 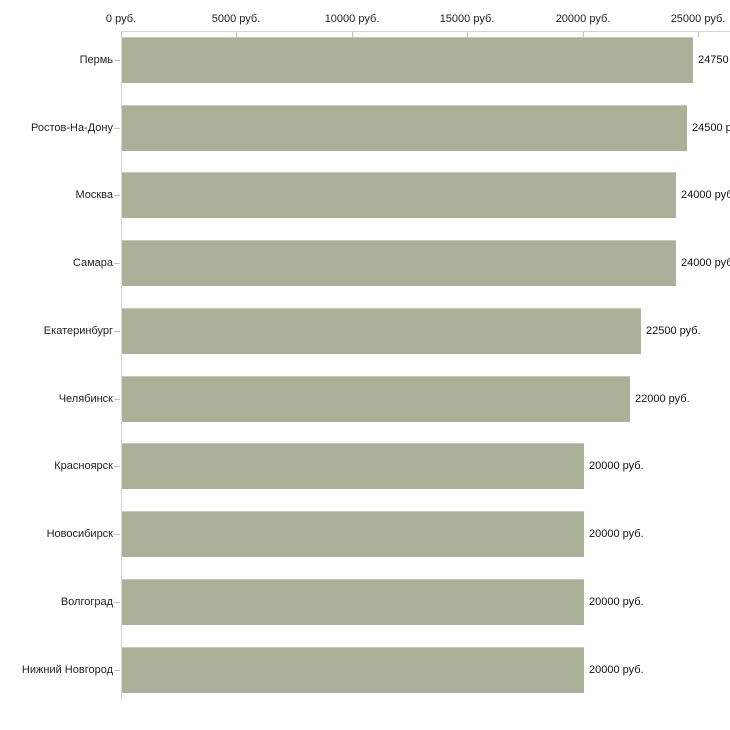 What do you see at coordinates (83, 466) in the screenshot?
I see `category-label: Красноярск` at bounding box center [83, 466].